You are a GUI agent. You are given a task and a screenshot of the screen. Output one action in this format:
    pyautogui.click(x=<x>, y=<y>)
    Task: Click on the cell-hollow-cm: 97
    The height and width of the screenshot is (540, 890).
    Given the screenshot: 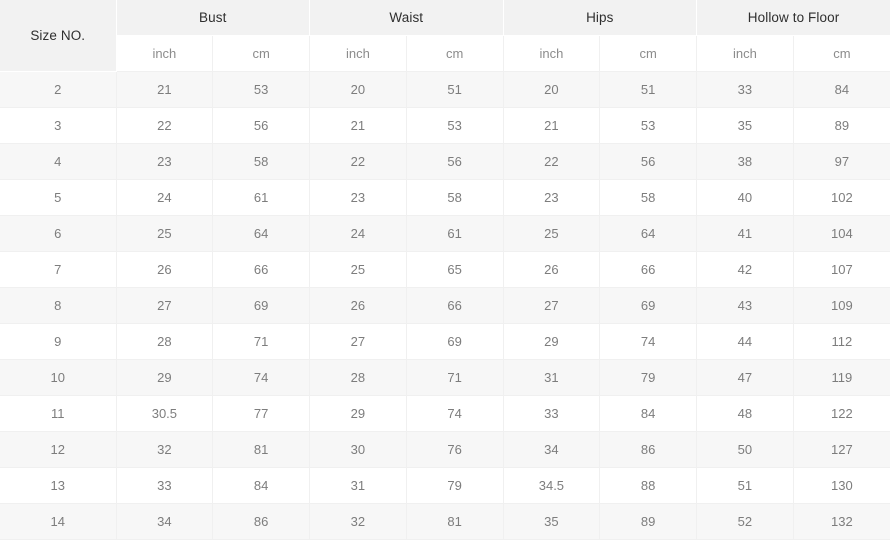 What is the action you would take?
    pyautogui.click(x=841, y=161)
    